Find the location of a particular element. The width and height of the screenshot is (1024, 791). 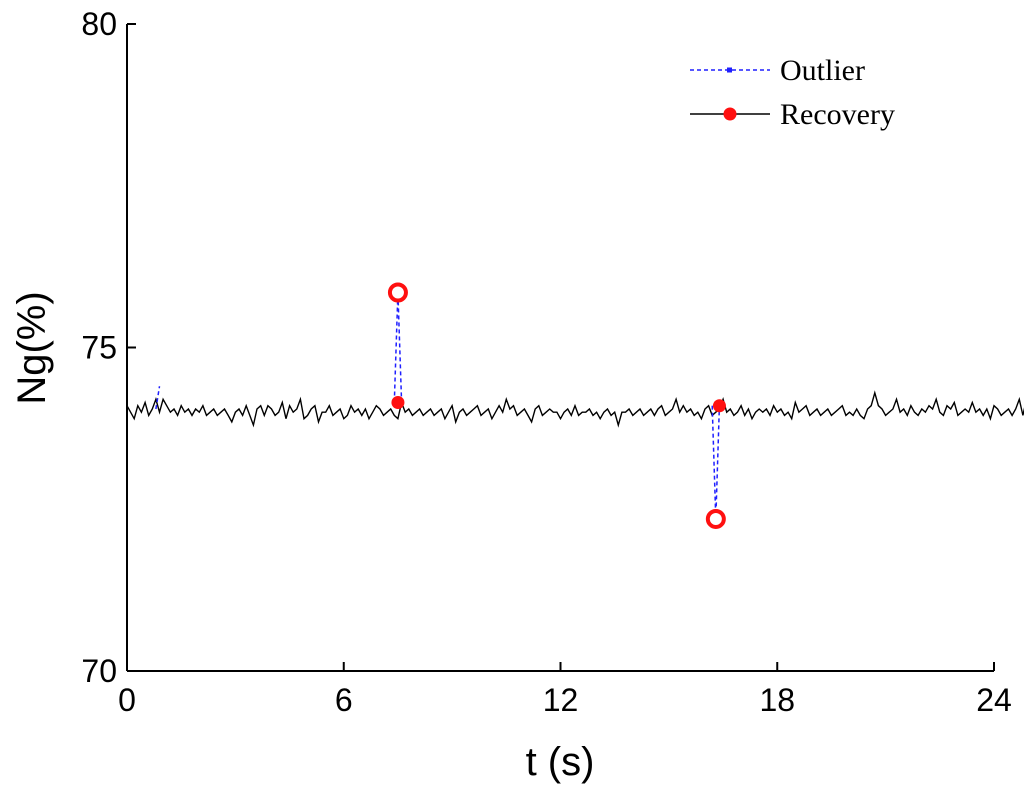

legend-outlier-marker is located at coordinates (729, 70).